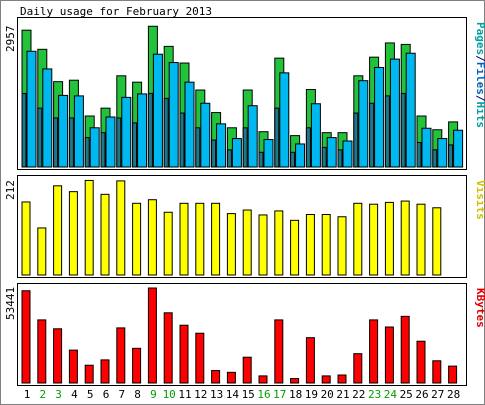 Image resolution: width=485 pixels, height=405 pixels. I want to click on x-tick-label-day-5: 5, so click(90, 394).